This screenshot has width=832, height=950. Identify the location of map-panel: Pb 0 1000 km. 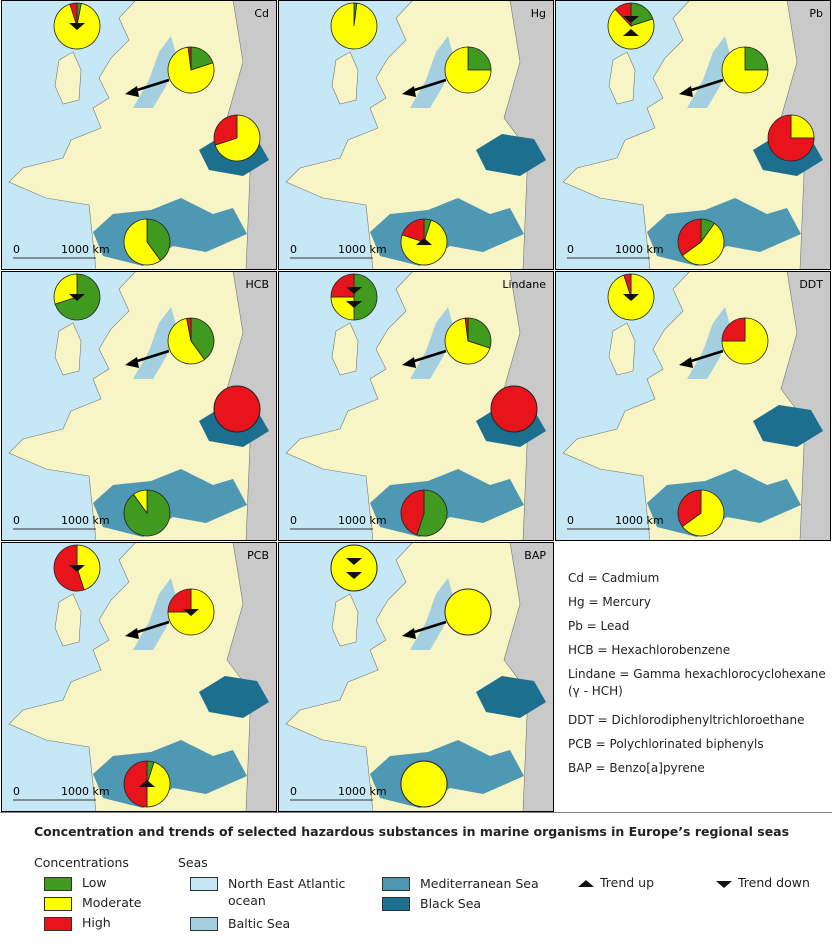
(693, 135).